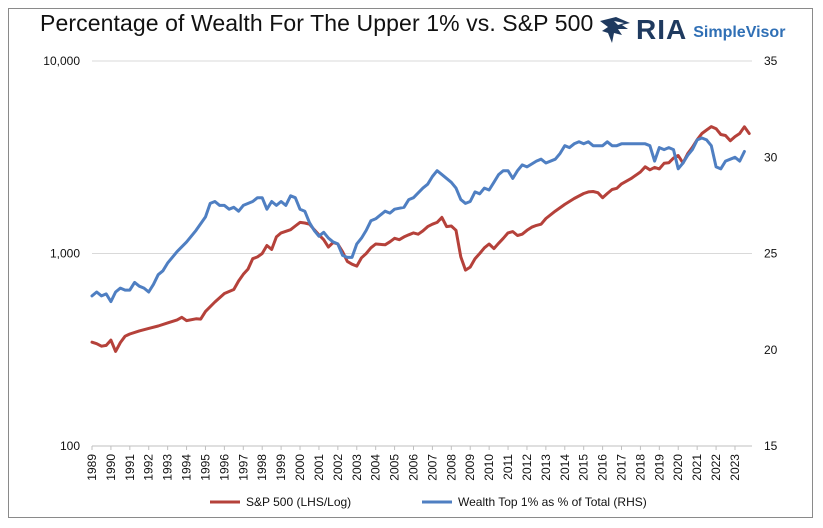 This screenshot has width=823, height=528. I want to click on ria-logo: RIA SimpleVisor, so click(691, 30).